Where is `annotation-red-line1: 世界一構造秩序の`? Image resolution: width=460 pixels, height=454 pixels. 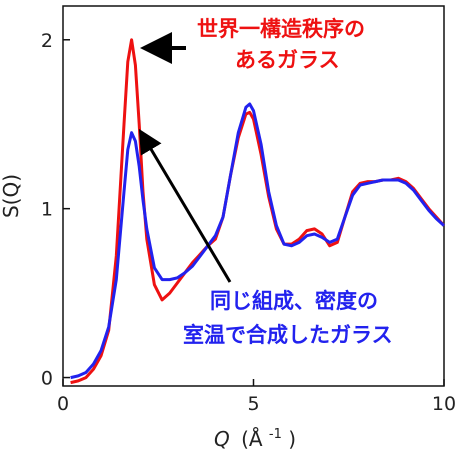
annotation-red-line1: 世界一構造秩序の is located at coordinates (281, 29).